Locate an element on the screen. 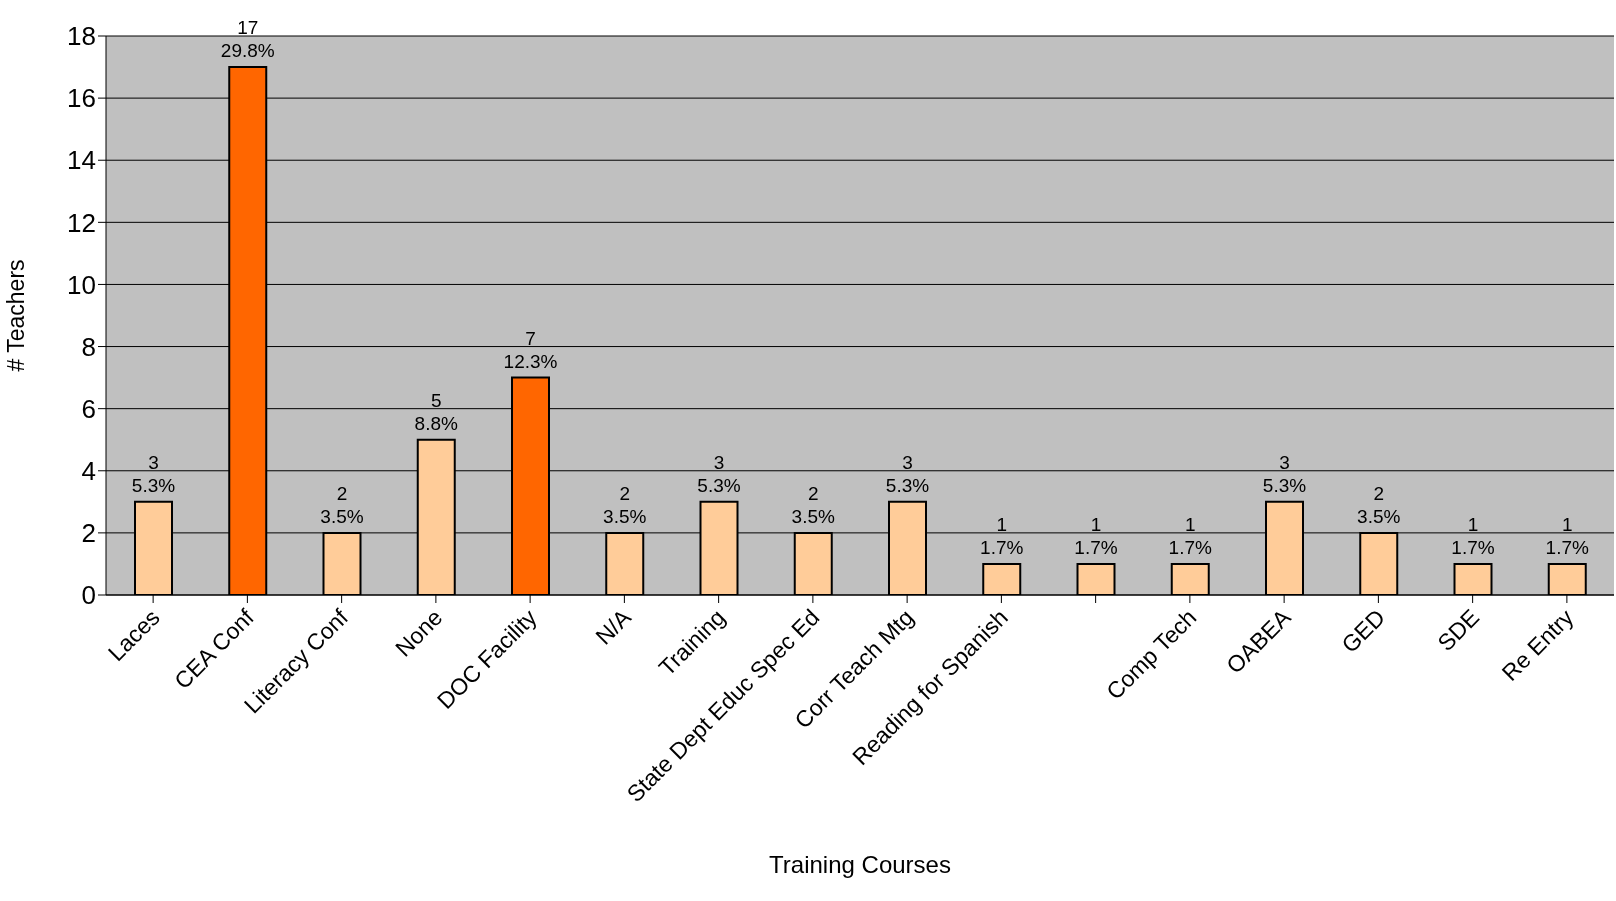  x-tick-label: N/A is located at coordinates (613, 626).